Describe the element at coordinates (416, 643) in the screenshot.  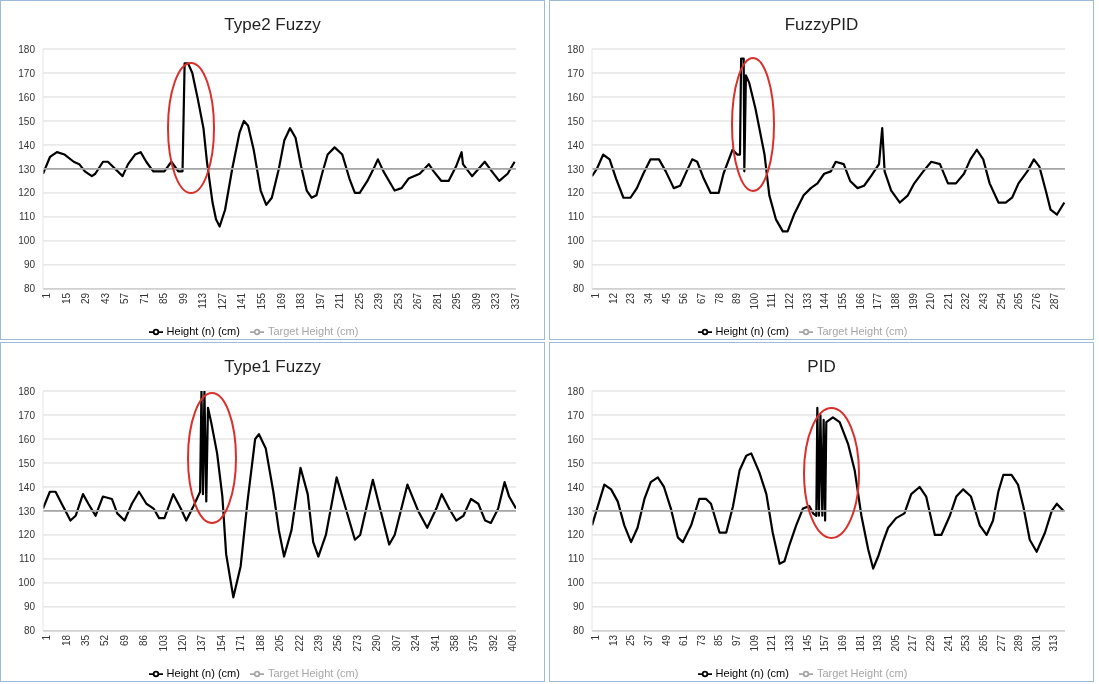
I see `x-tick-label: 324` at that location.